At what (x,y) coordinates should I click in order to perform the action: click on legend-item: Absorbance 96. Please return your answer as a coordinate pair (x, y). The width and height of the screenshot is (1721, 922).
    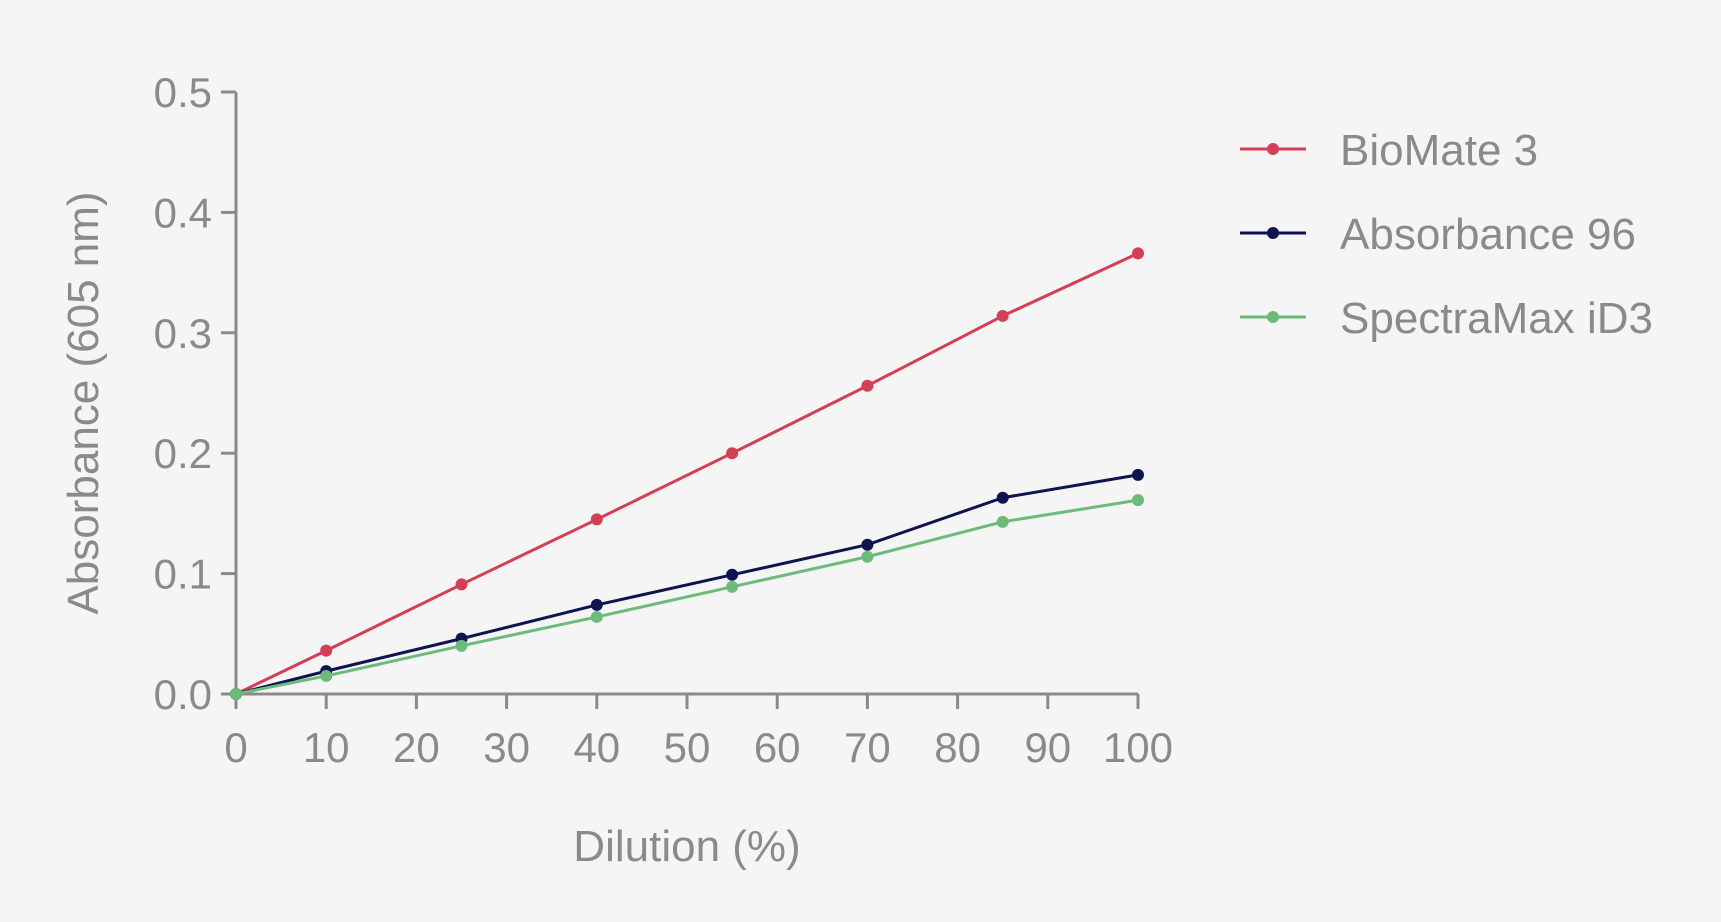
    Looking at the image, I should click on (1438, 234).